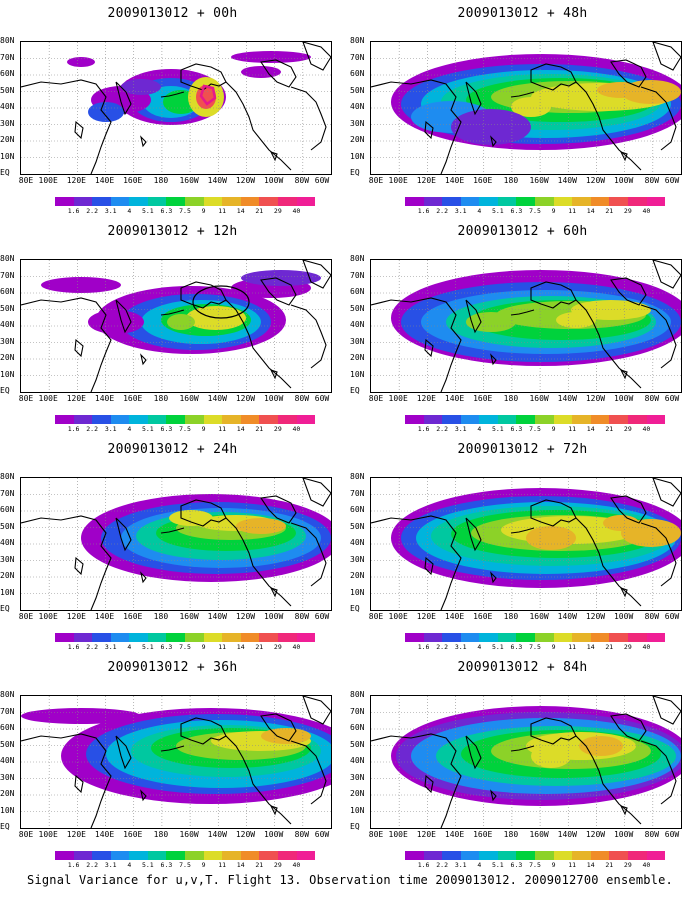  What do you see at coordinates (185, 212) in the screenshot?
I see `colorbar-labels: 1.6 2.2 3.1 4 5.1 6.3 7.5 9 11 14 21 29 40` at bounding box center [185, 212].